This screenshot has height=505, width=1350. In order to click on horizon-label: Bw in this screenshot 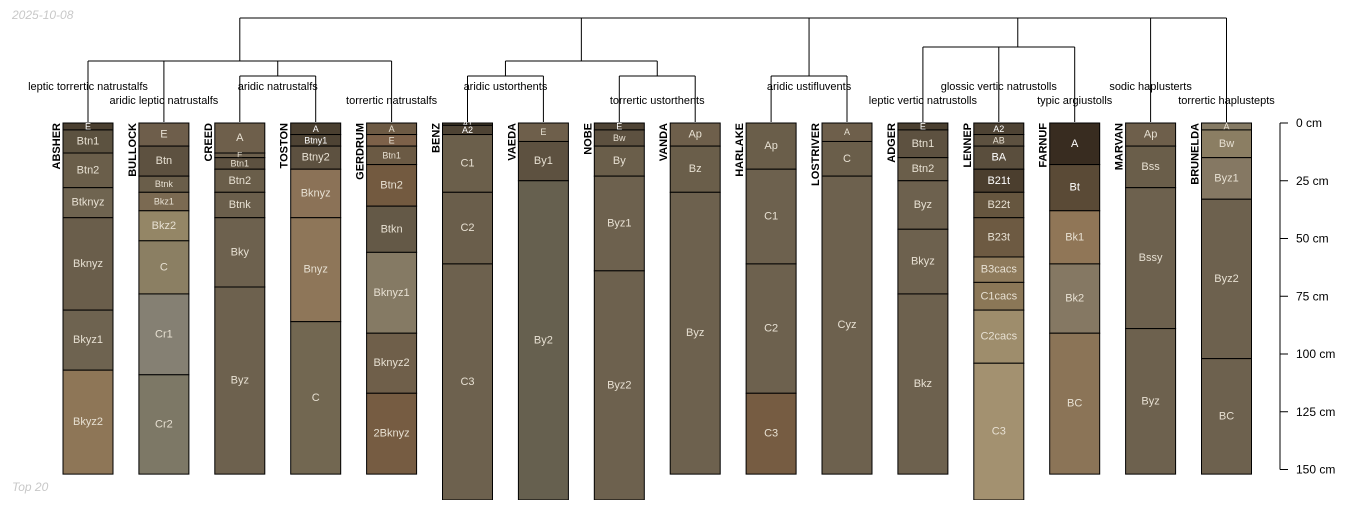, I will do `click(1226, 144)`.